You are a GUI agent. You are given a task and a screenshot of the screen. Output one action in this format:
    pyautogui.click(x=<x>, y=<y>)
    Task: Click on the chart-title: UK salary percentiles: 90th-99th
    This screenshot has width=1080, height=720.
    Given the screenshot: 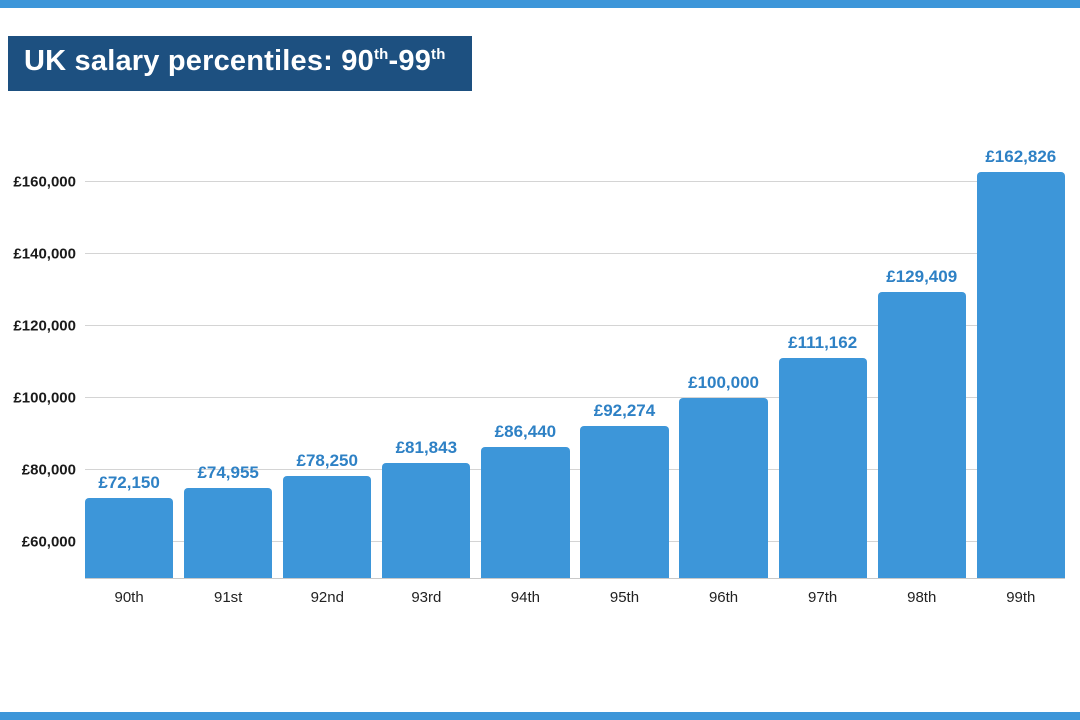 What is the action you would take?
    pyautogui.click(x=235, y=61)
    